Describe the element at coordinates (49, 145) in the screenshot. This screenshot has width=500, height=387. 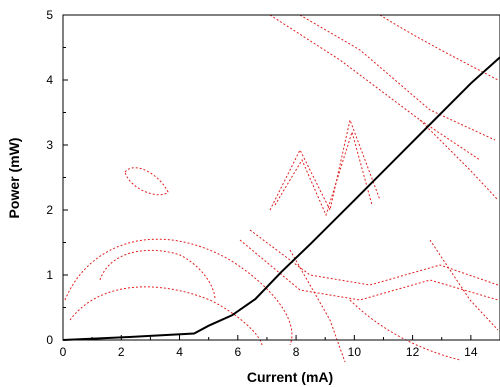
I see `y-tick-label: 3` at that location.